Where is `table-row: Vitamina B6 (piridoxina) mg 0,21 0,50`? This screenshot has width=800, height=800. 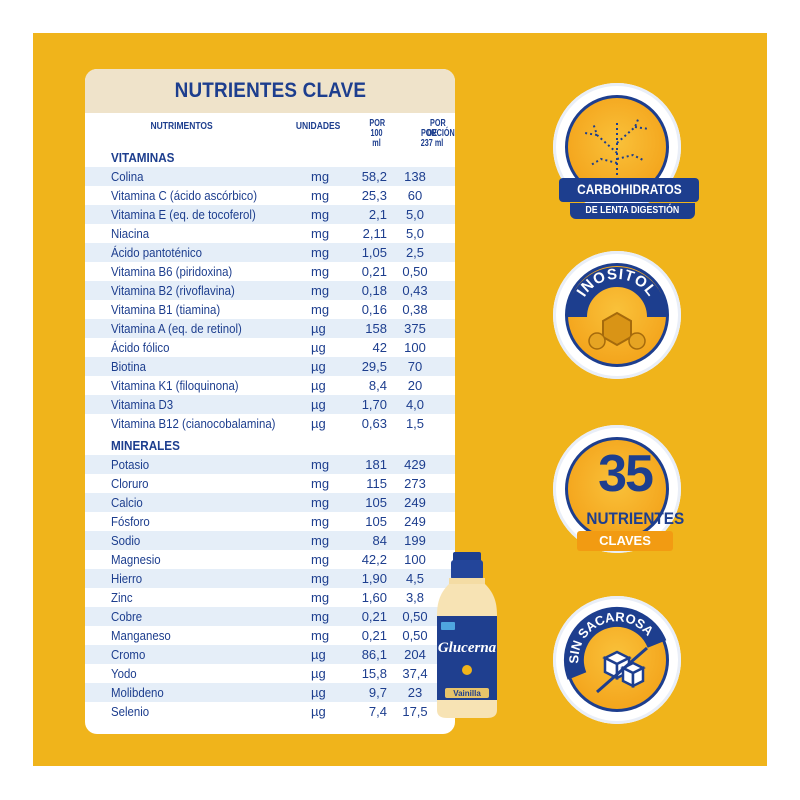 table-row: Vitamina B6 (piridoxina) mg 0,21 0,50 is located at coordinates (270, 271).